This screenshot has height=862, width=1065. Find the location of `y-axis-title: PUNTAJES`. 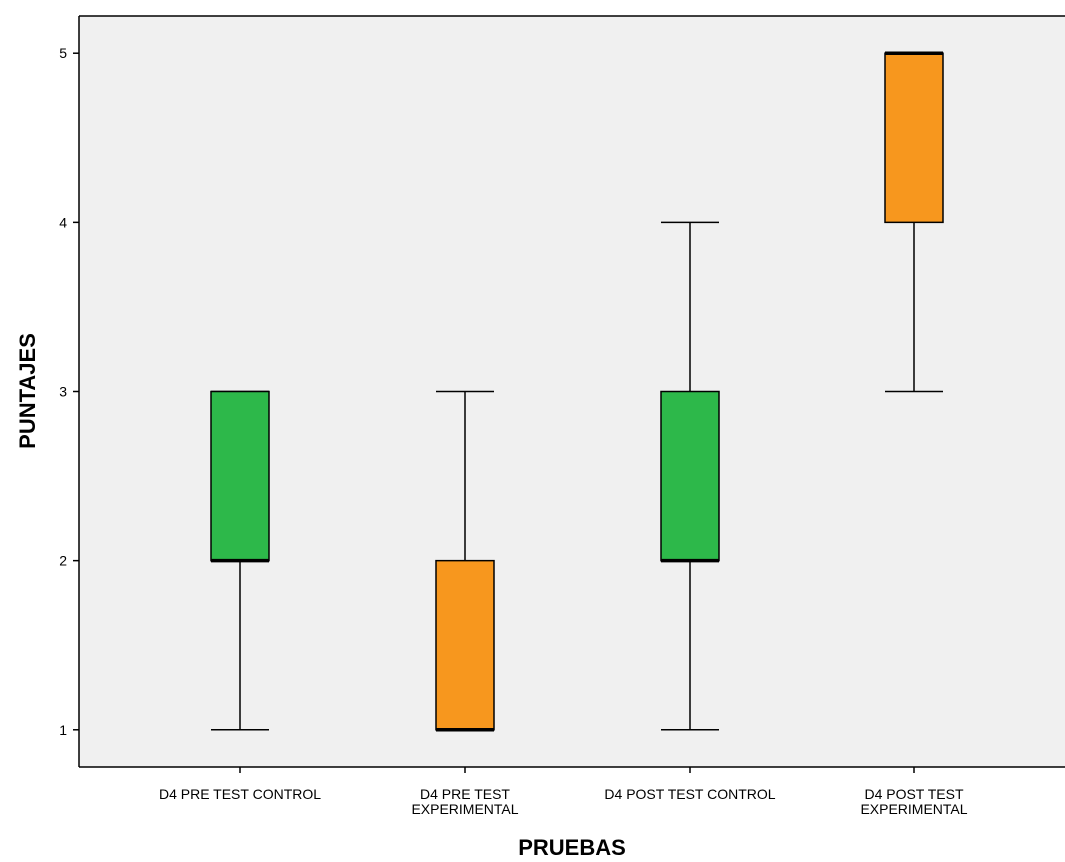

y-axis-title: PUNTAJES is located at coordinates (27, 391).